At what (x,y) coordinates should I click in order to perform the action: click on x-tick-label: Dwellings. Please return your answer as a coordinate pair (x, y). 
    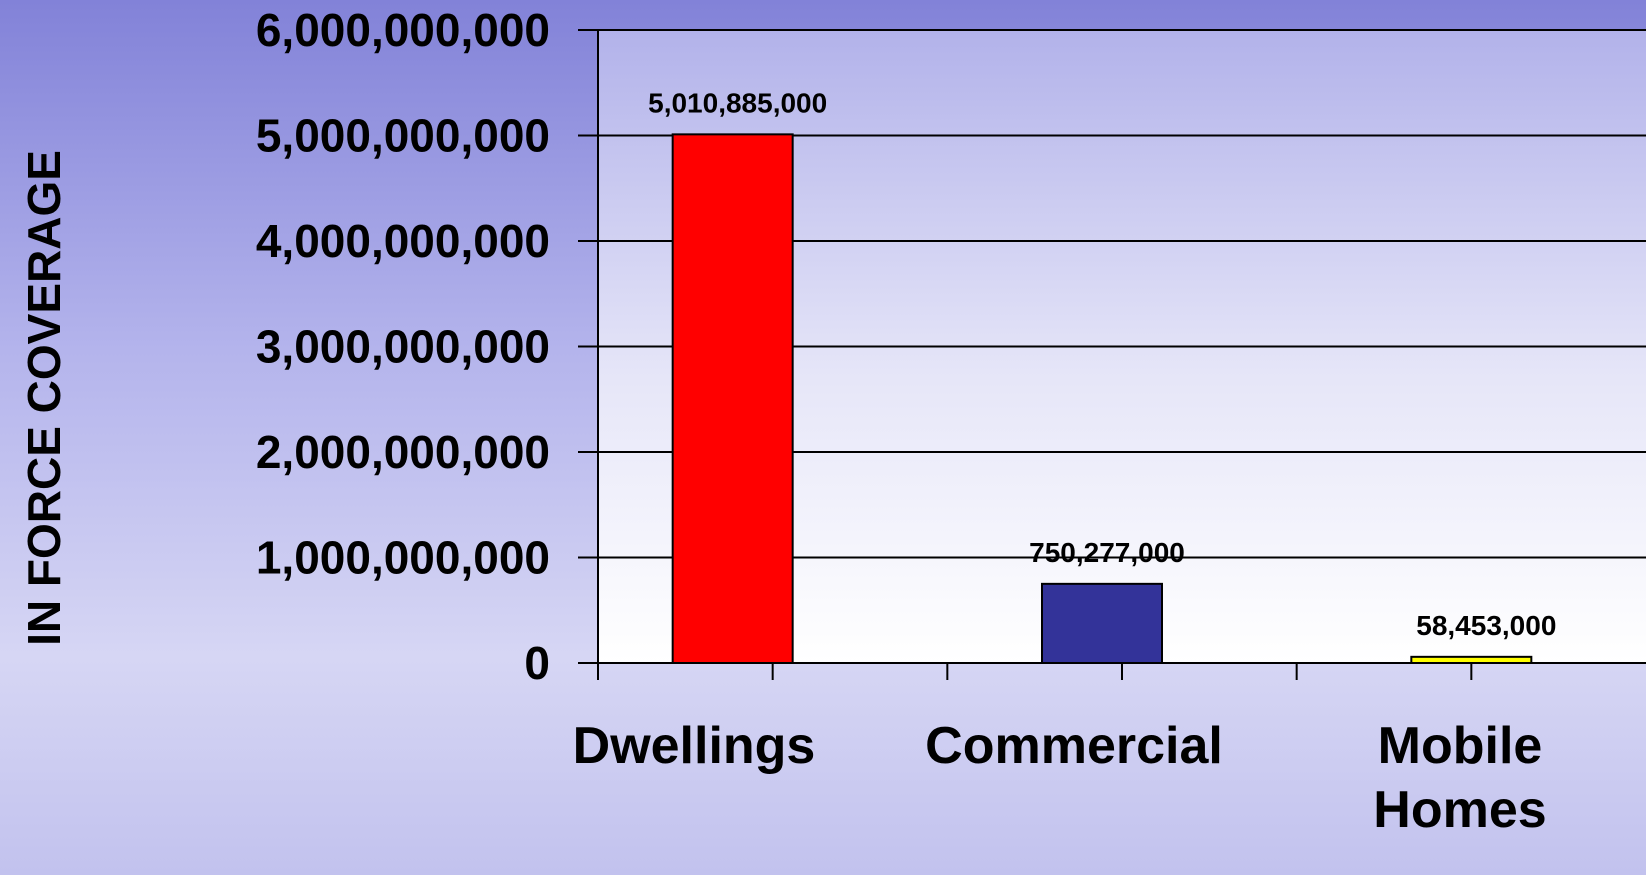
    Looking at the image, I should click on (694, 746).